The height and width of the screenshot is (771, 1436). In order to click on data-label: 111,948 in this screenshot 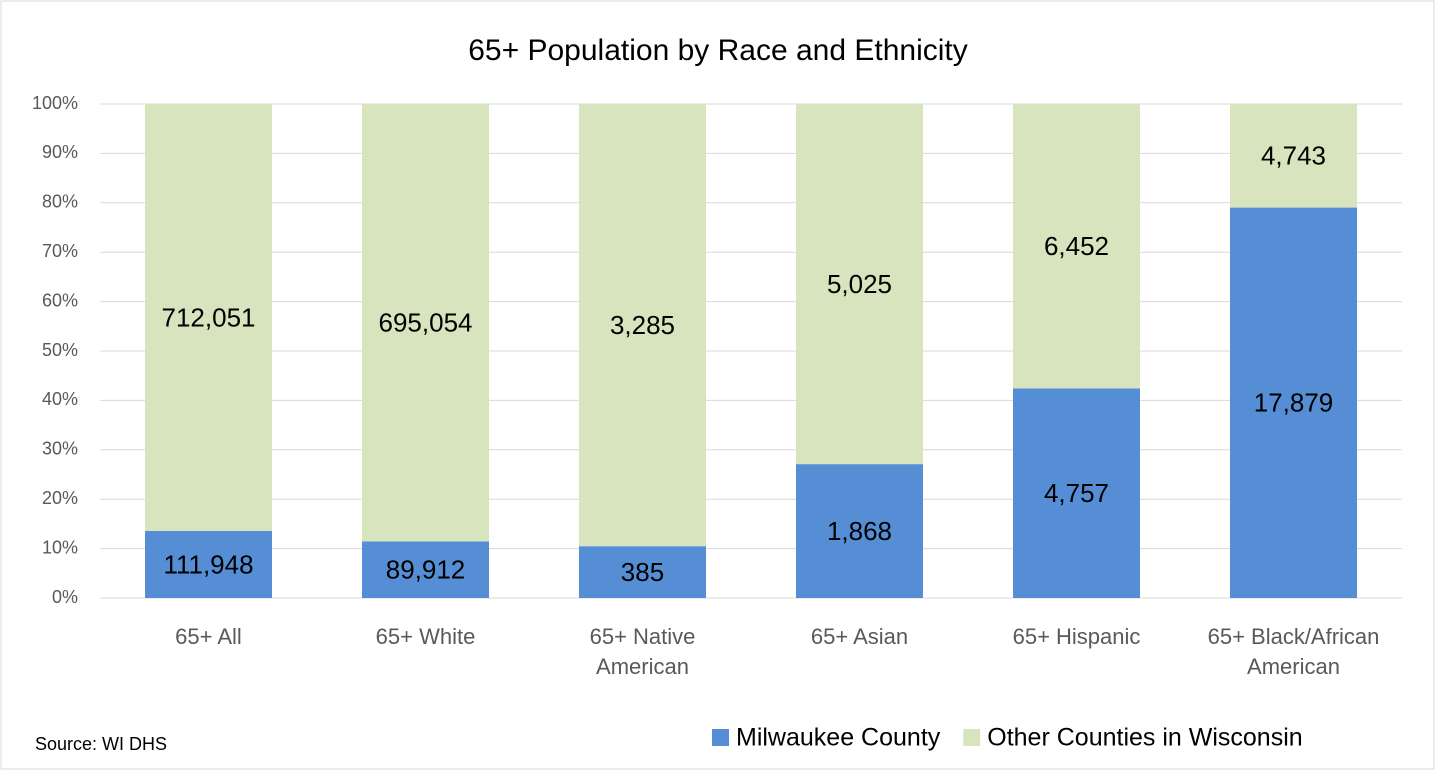, I will do `click(208, 564)`.